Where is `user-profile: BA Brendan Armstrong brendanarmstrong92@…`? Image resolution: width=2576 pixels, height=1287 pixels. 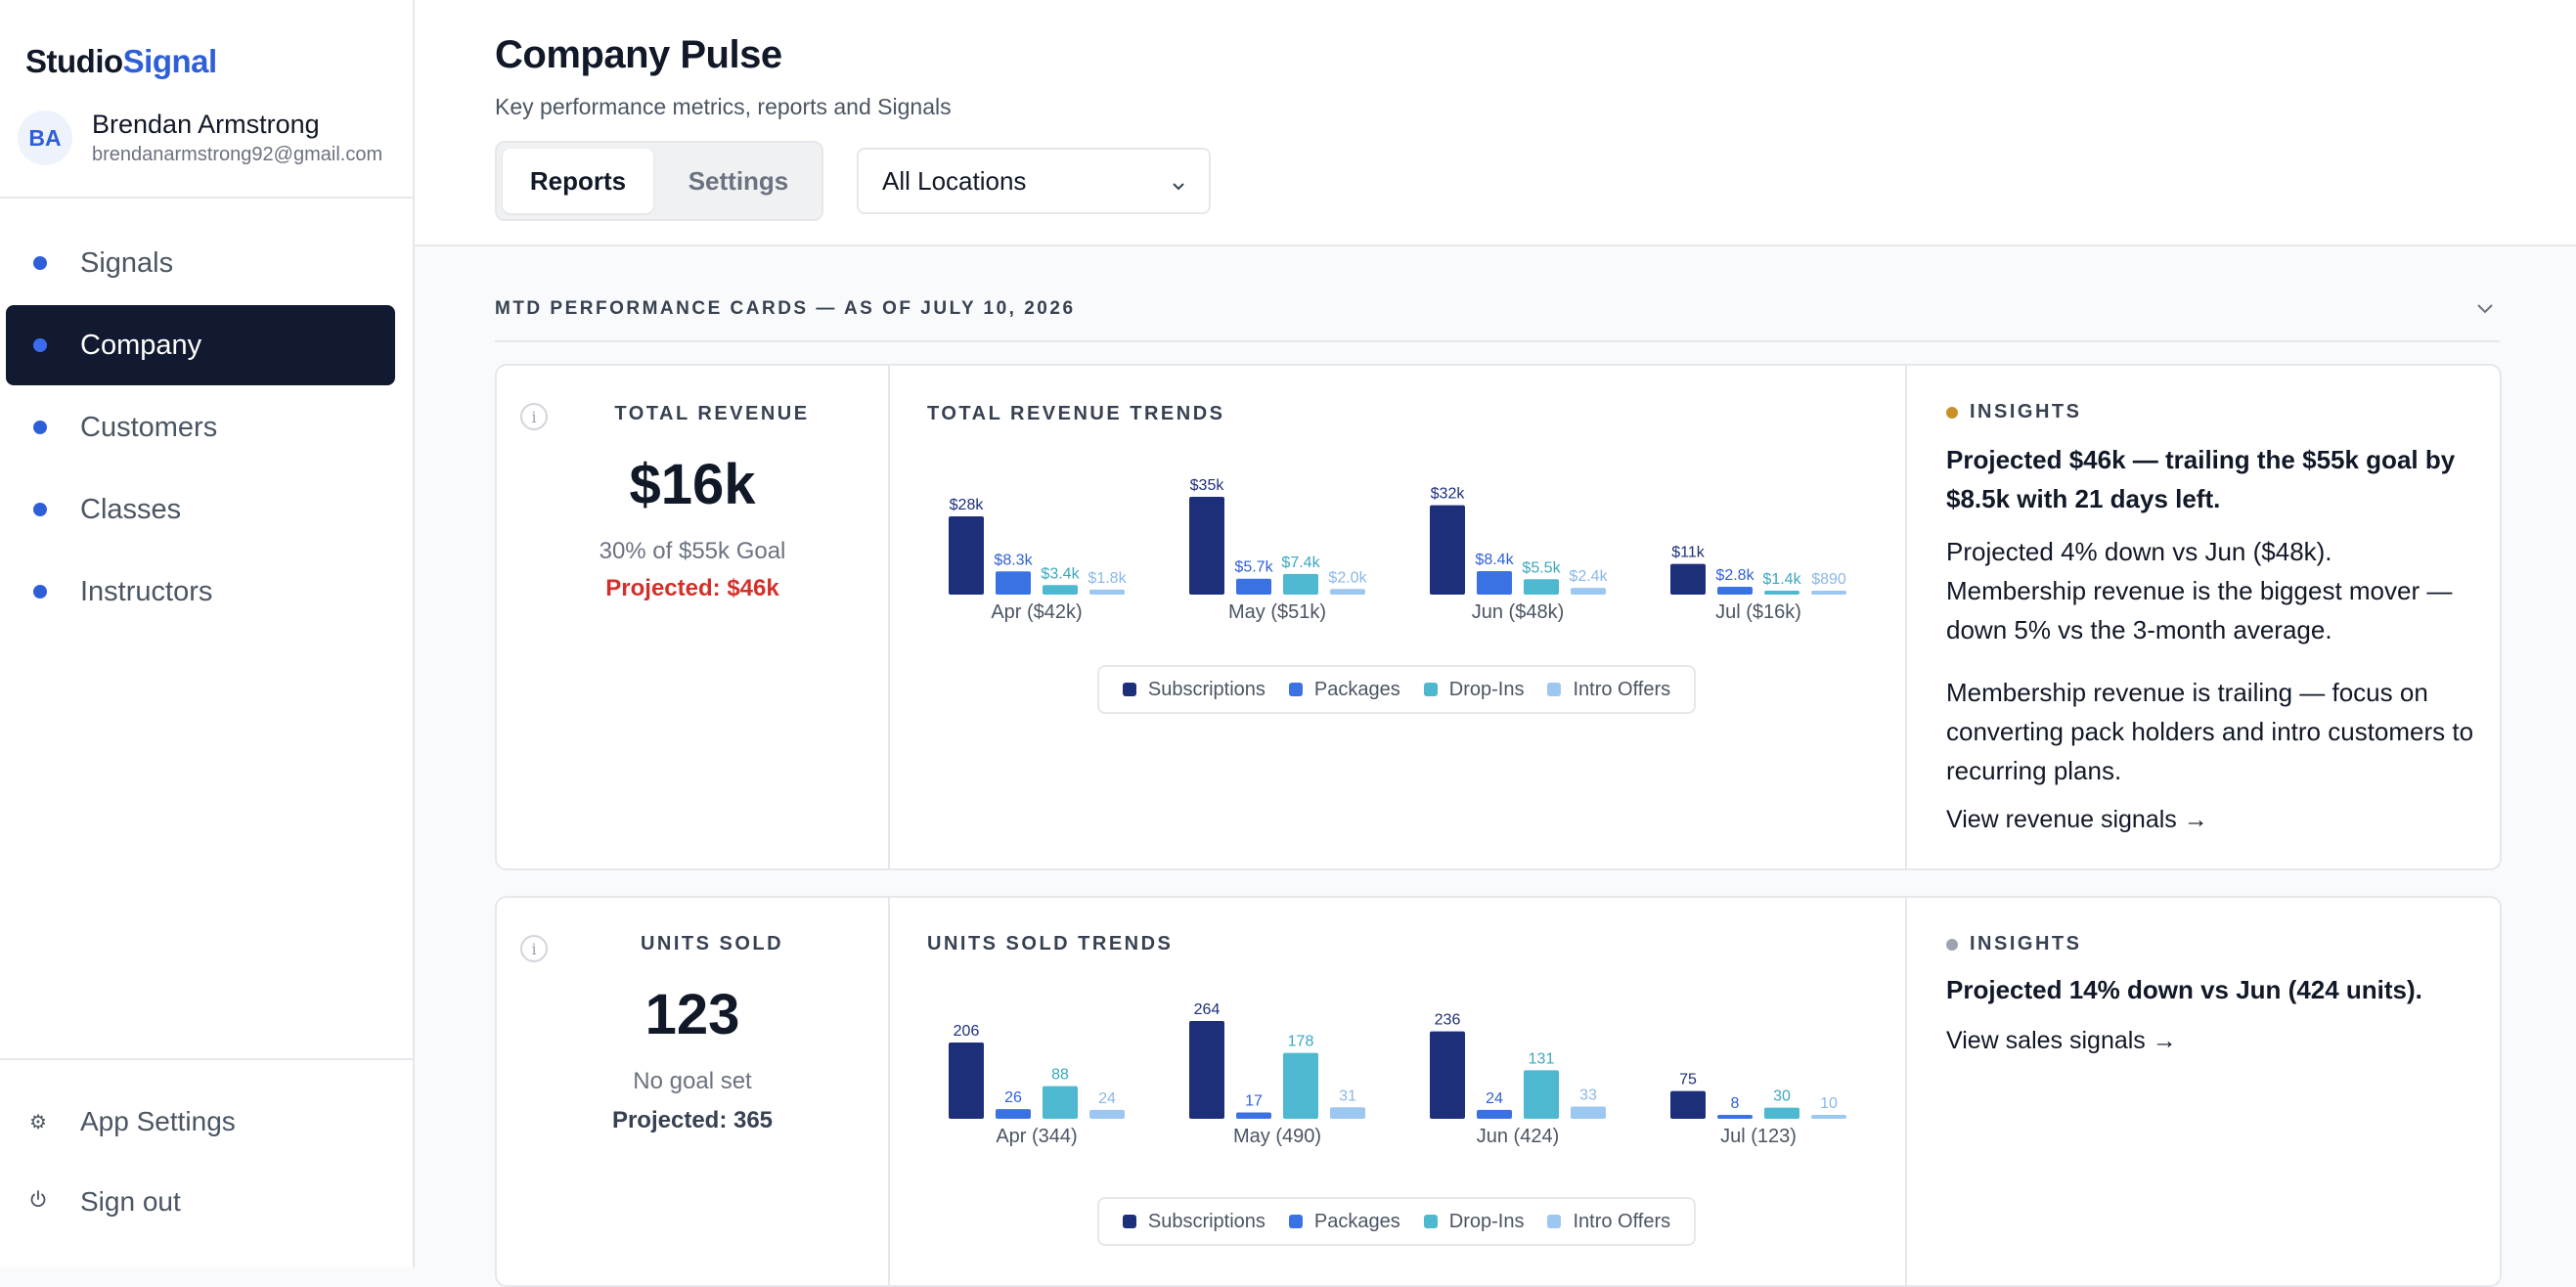
user-profile: BA Brendan Armstrong brendanarmstrong92@… is located at coordinates (200, 138).